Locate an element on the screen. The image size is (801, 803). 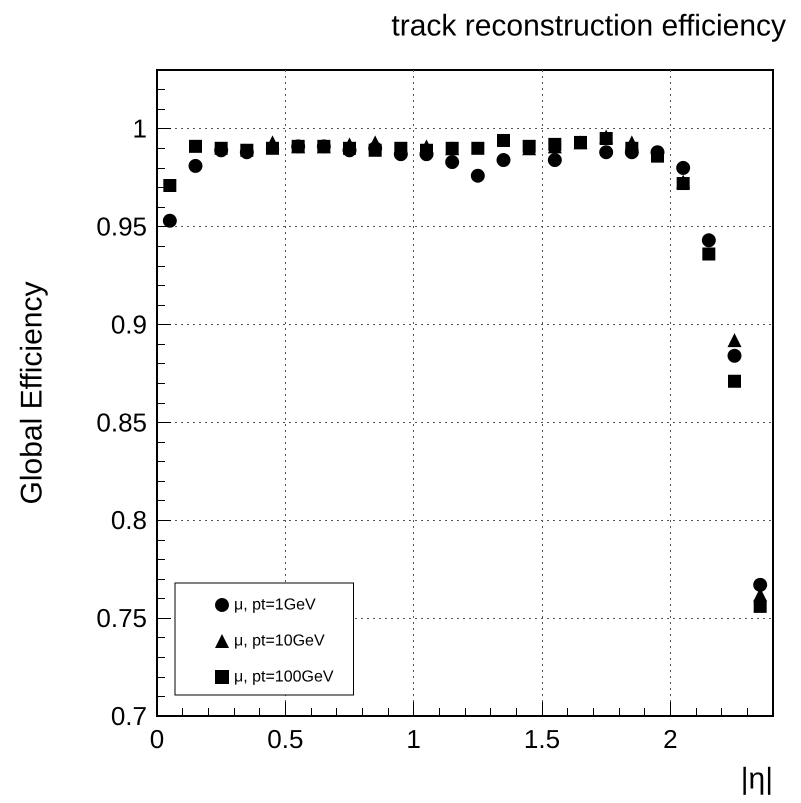
y-tick-label: 0.9 is located at coordinates (128, 324).